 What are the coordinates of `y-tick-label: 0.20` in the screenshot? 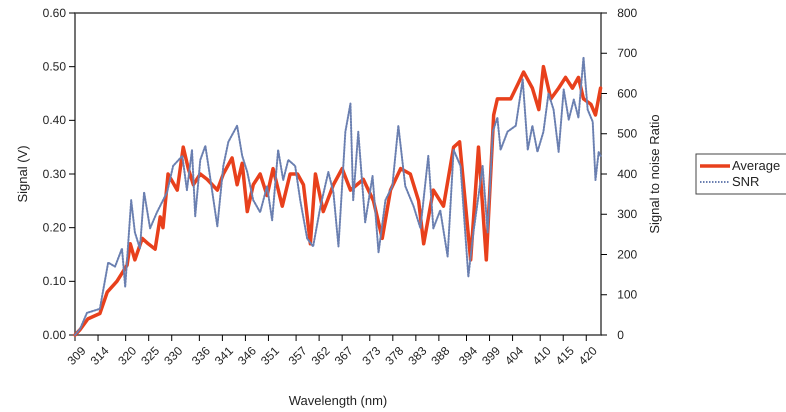 It's located at (54, 227).